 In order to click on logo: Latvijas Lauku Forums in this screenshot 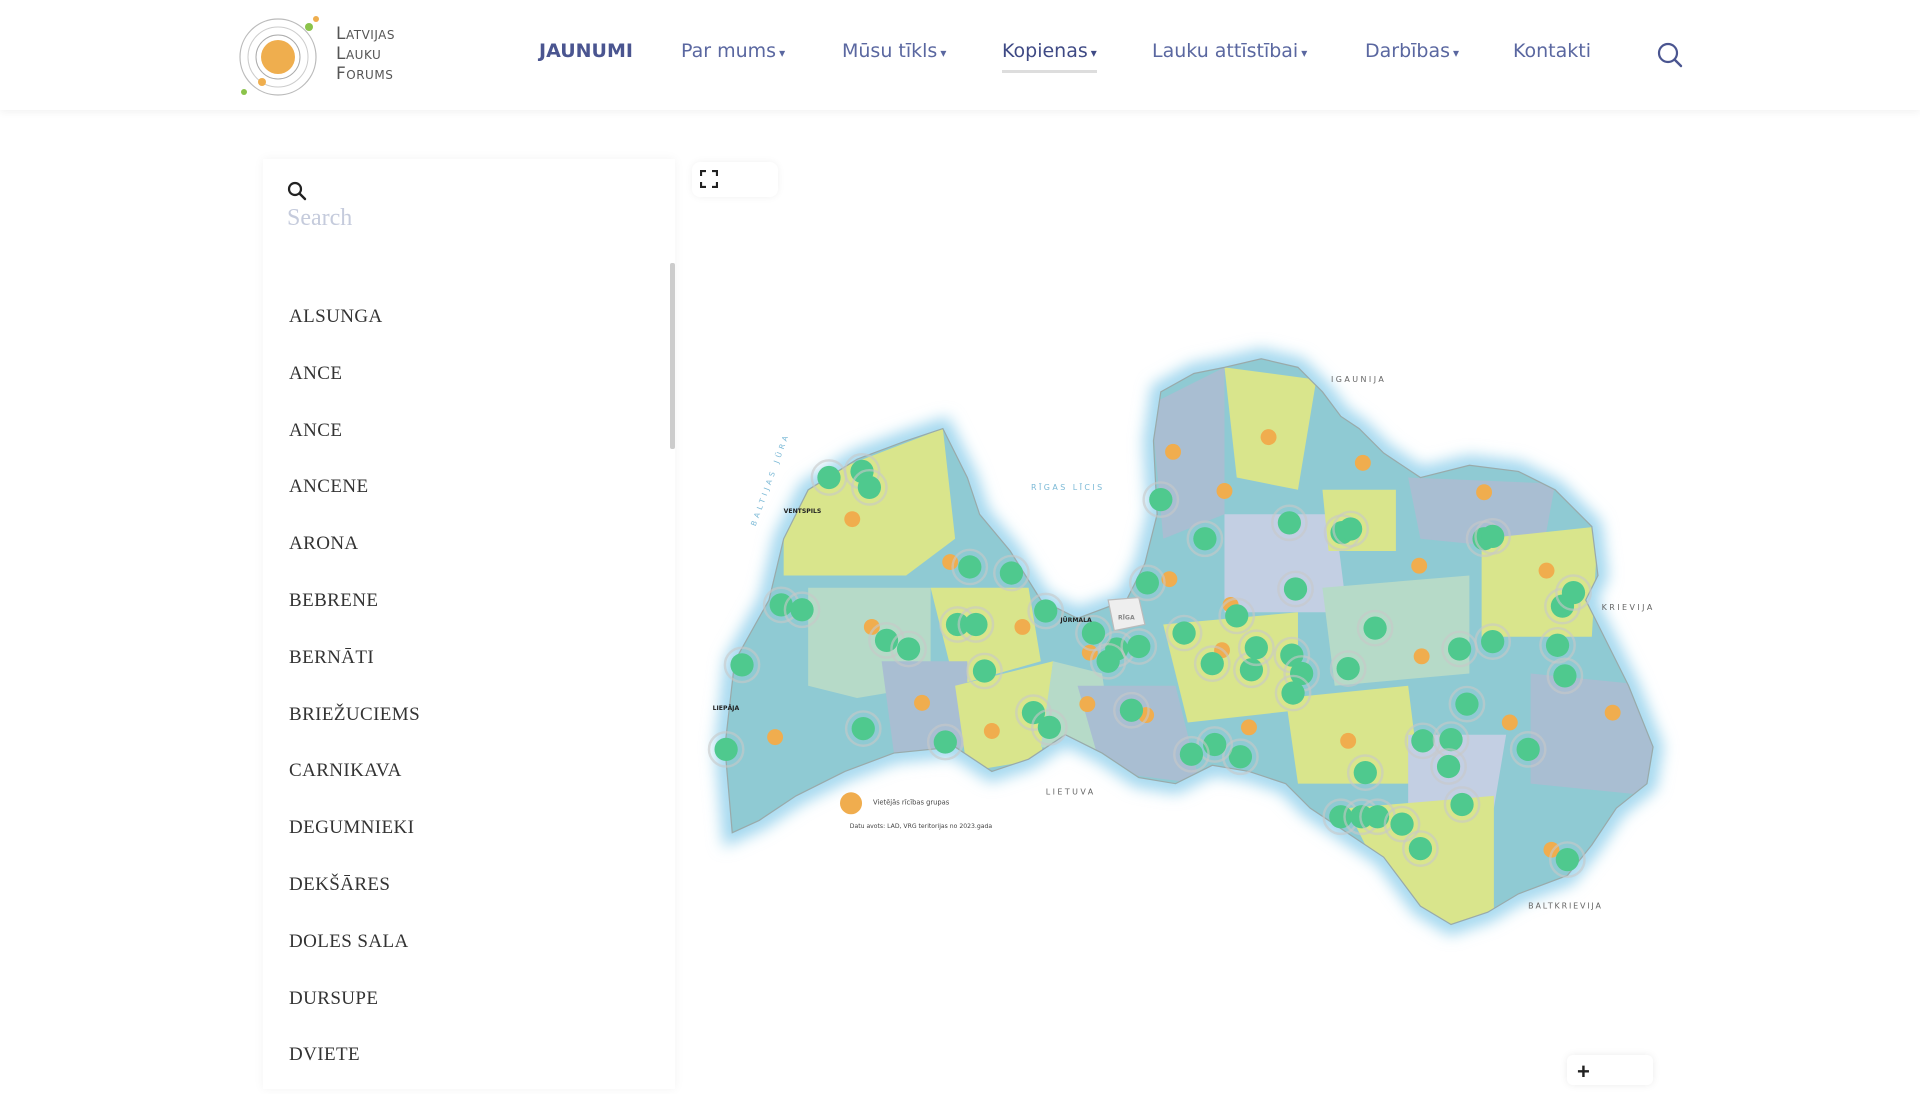, I will do `click(331, 56)`.